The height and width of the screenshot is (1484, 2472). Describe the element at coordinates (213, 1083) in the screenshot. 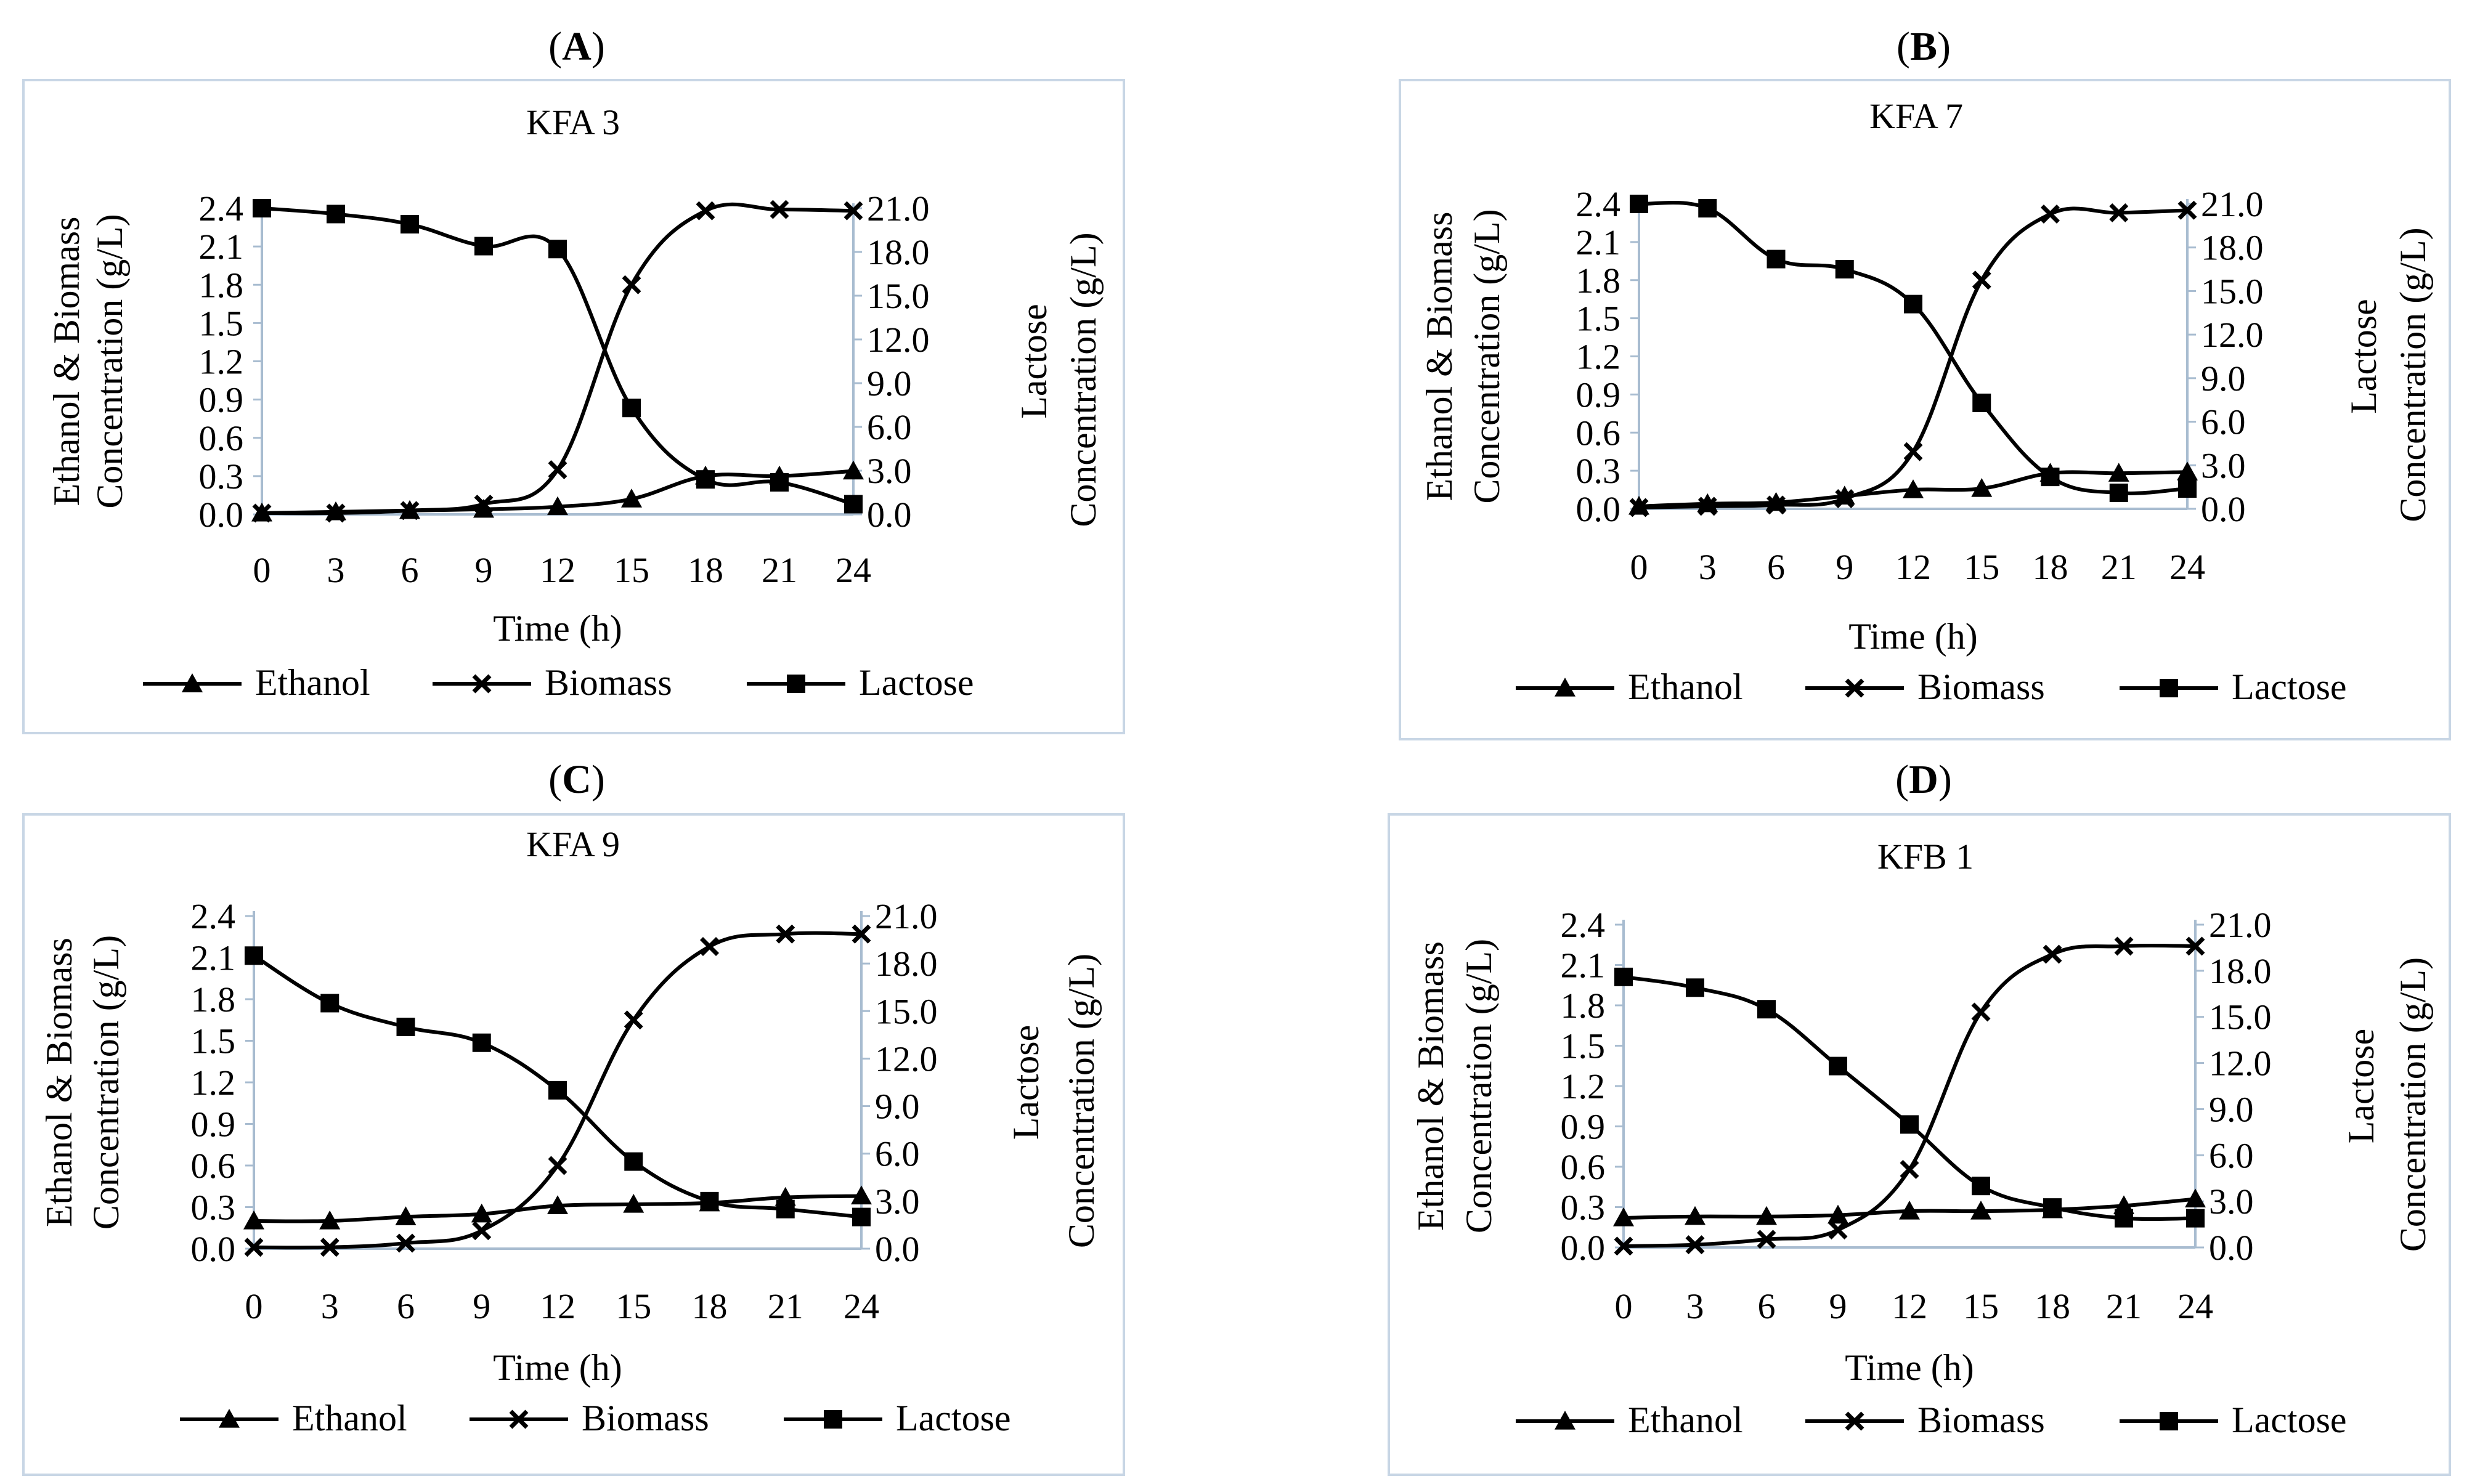

I see `left-tick-label: 1.2` at that location.